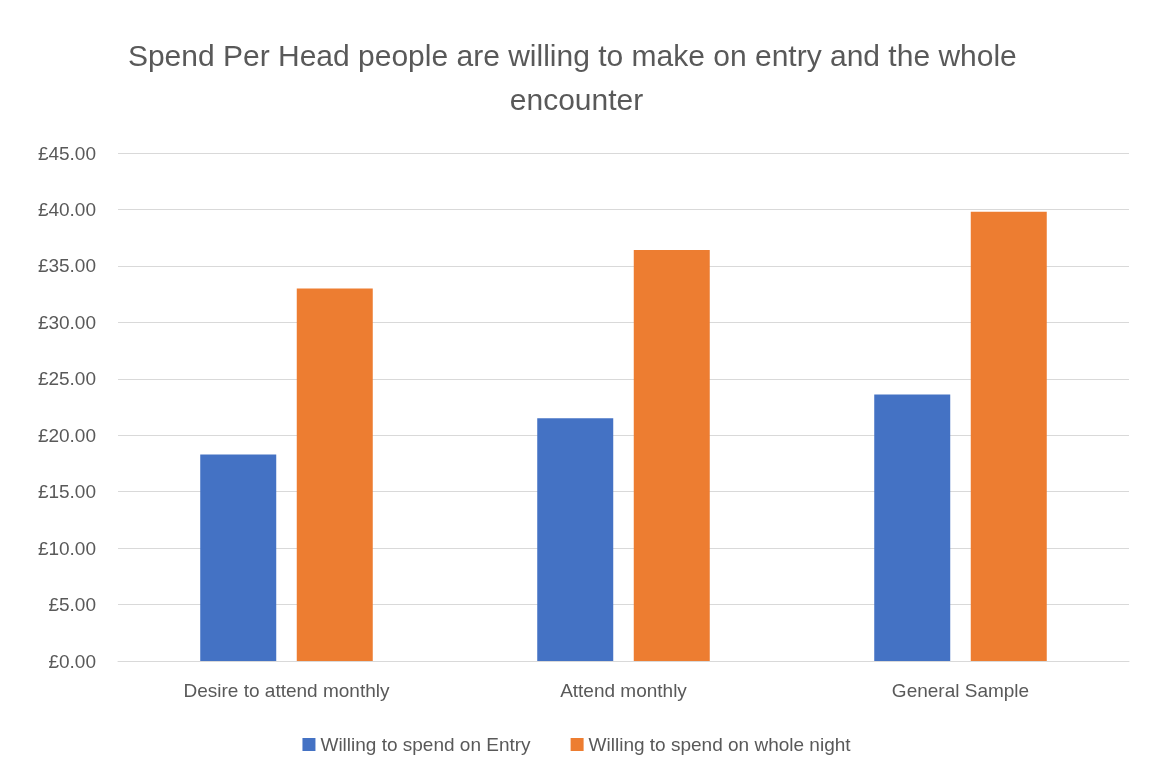  Describe the element at coordinates (66, 379) in the screenshot. I see `y-tick-label: £25.00` at that location.